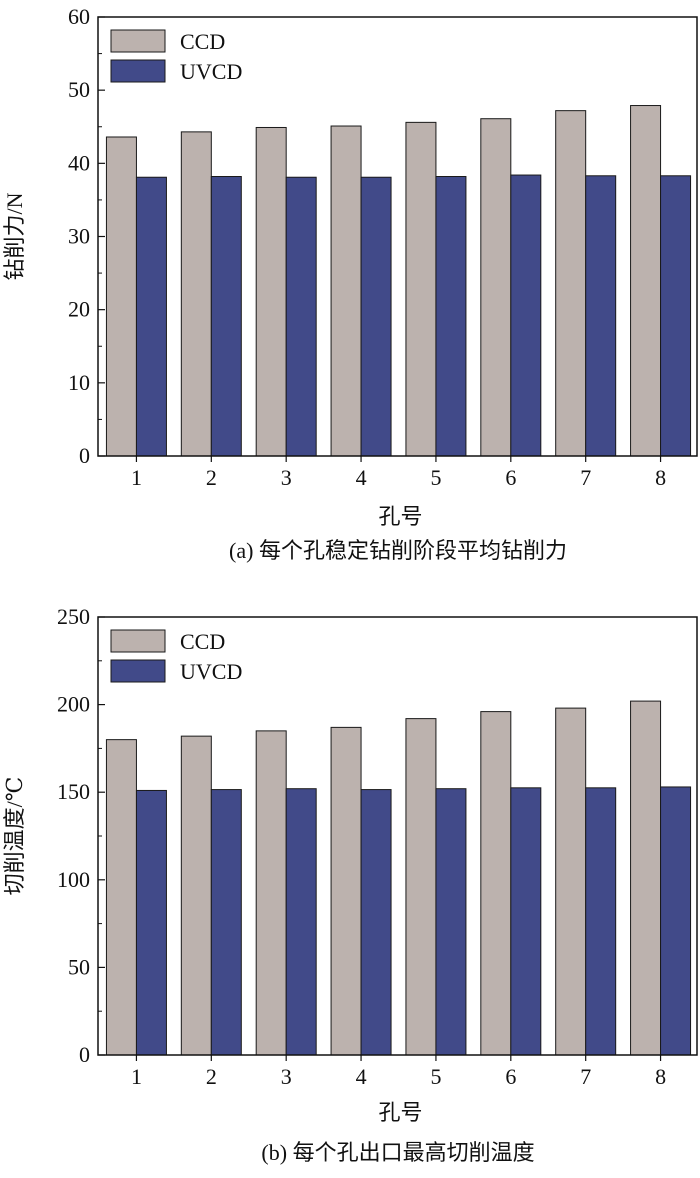 The width and height of the screenshot is (700, 1178). Describe the element at coordinates (73, 704) in the screenshot. I see `y-tick-label: 200` at that location.